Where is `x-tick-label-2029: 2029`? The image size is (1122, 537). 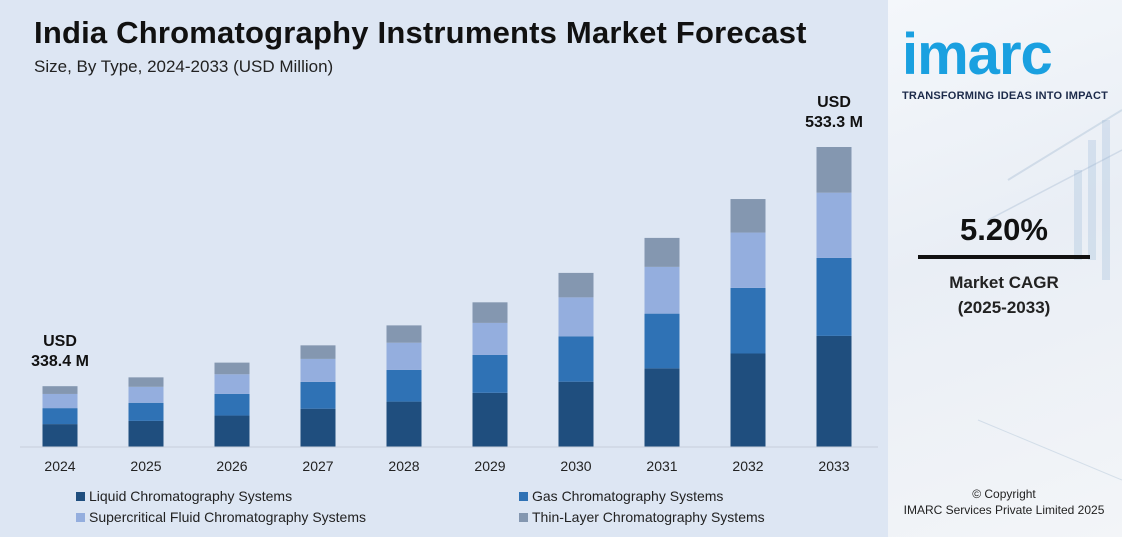
x-tick-label-2029: 2029 is located at coordinates (489, 466).